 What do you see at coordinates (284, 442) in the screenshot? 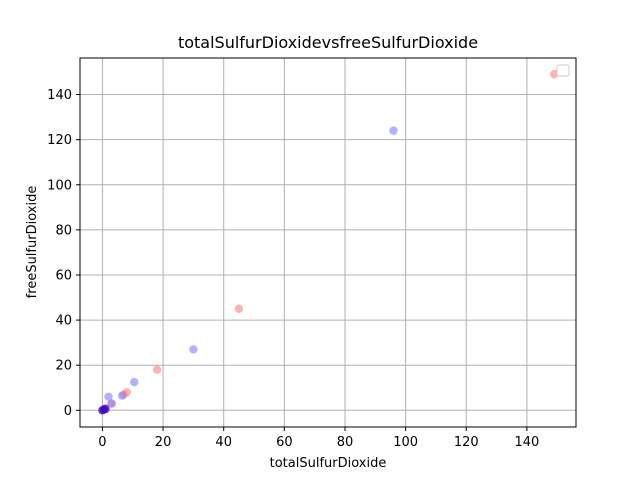
I see `x-tick-label: 60` at bounding box center [284, 442].